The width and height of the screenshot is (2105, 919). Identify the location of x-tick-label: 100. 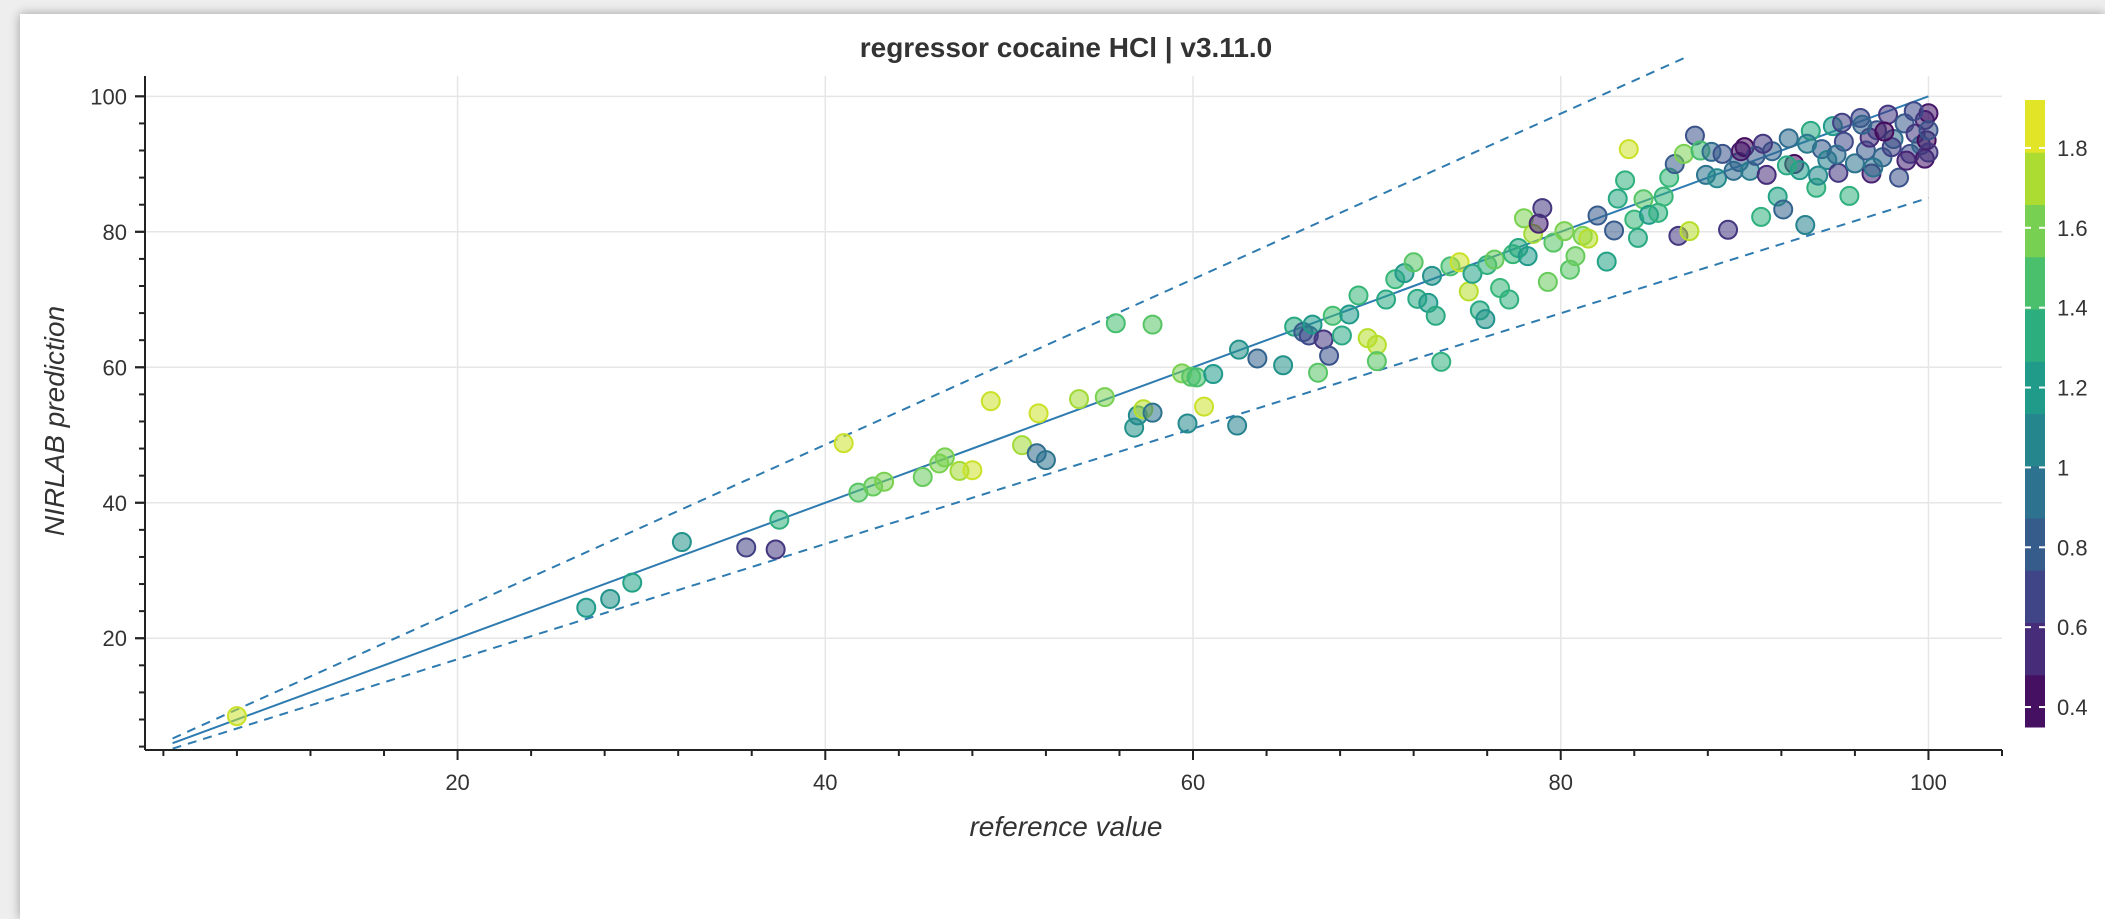
(1928, 782).